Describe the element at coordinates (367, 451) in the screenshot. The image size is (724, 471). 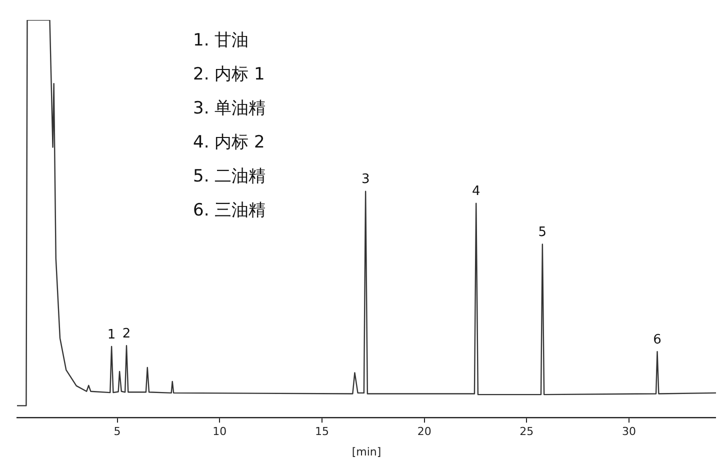
I see `x-axis-title: [min]` at that location.